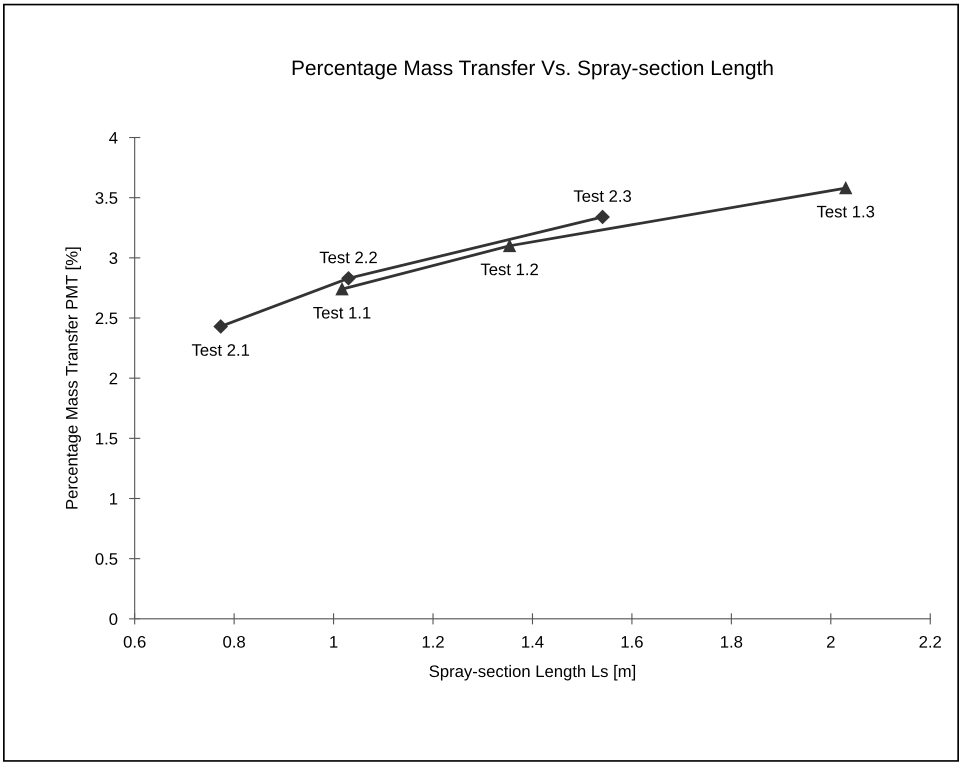 The width and height of the screenshot is (962, 764). Describe the element at coordinates (73, 378) in the screenshot. I see `y-axis-title: Percentage Mass Transfer PMT [%]` at that location.